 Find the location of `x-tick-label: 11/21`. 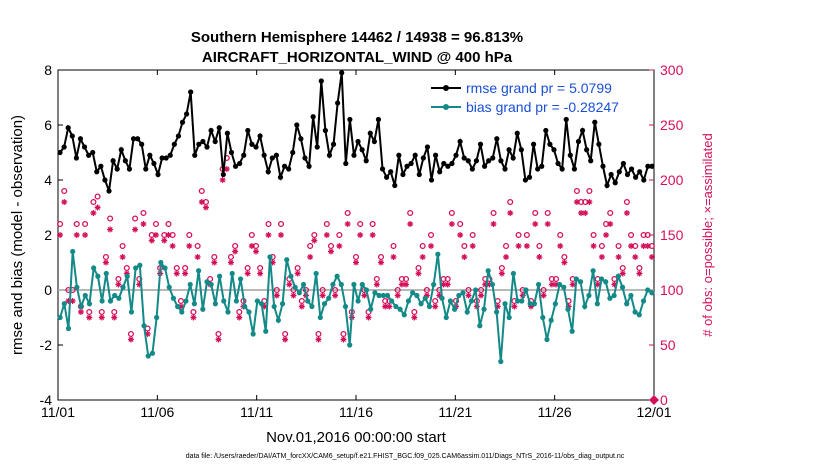

x-tick-label: 11/21 is located at coordinates (455, 412).